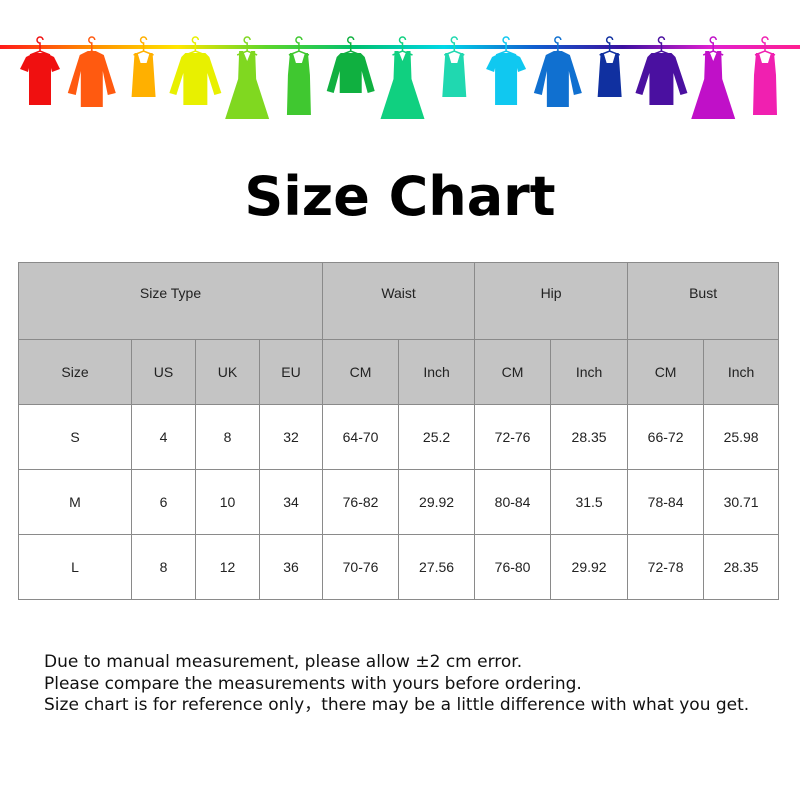  Describe the element at coordinates (291, 567) in the screenshot. I see `table-cell: 36` at that location.